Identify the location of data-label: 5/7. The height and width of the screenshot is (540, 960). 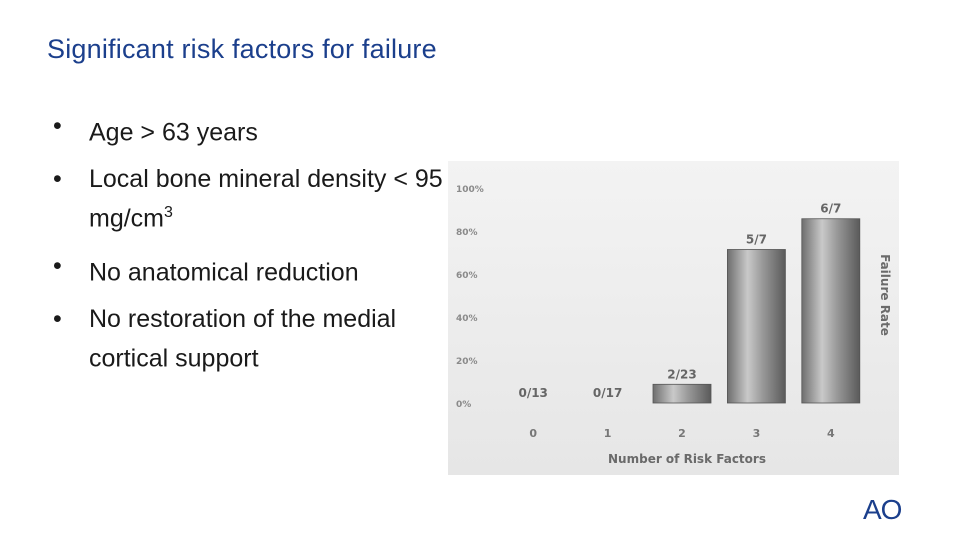
(756, 239).